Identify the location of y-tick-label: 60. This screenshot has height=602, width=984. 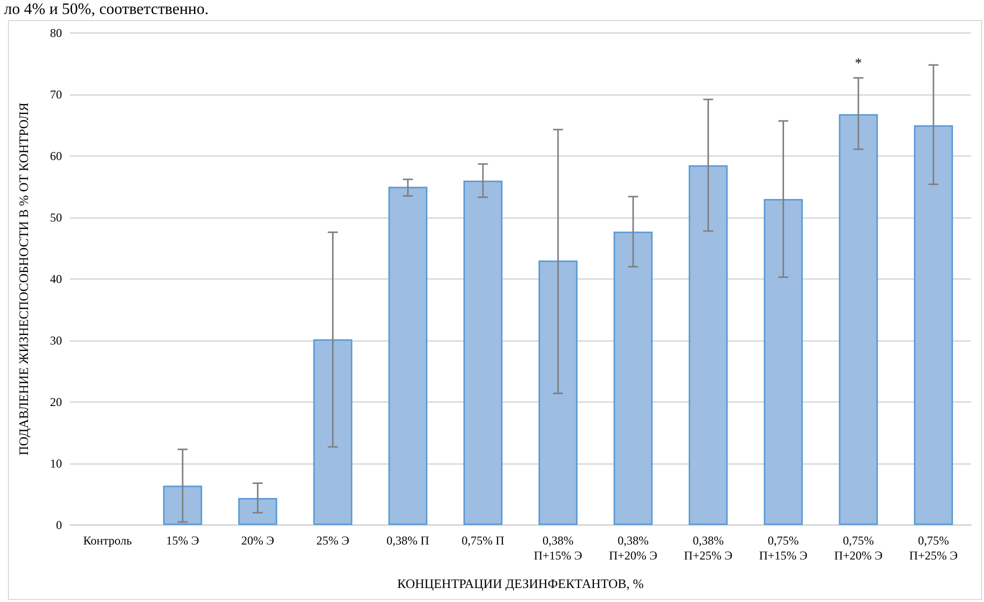
(56, 156).